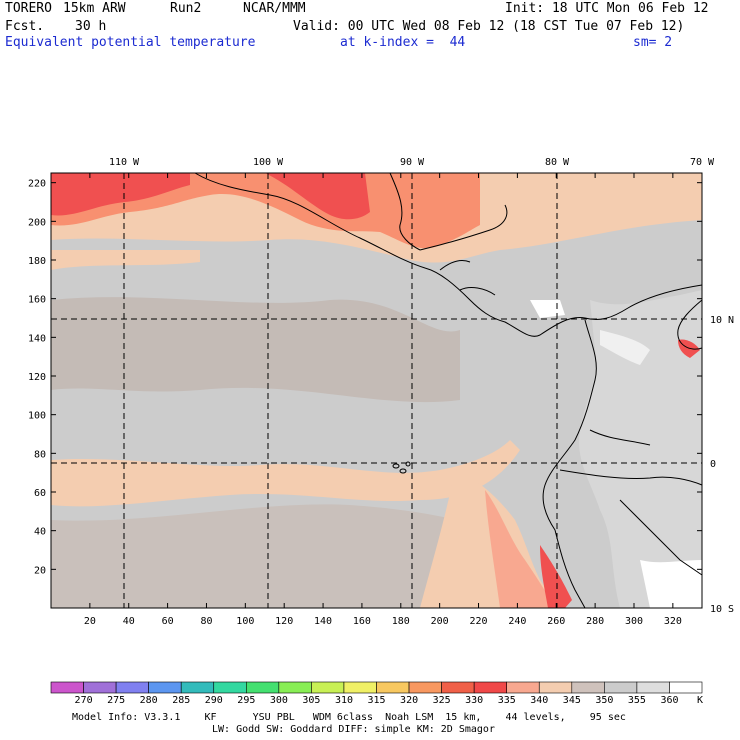 The height and width of the screenshot is (740, 740). Describe the element at coordinates (40, 570) in the screenshot. I see `y-tick-label: 20` at that location.